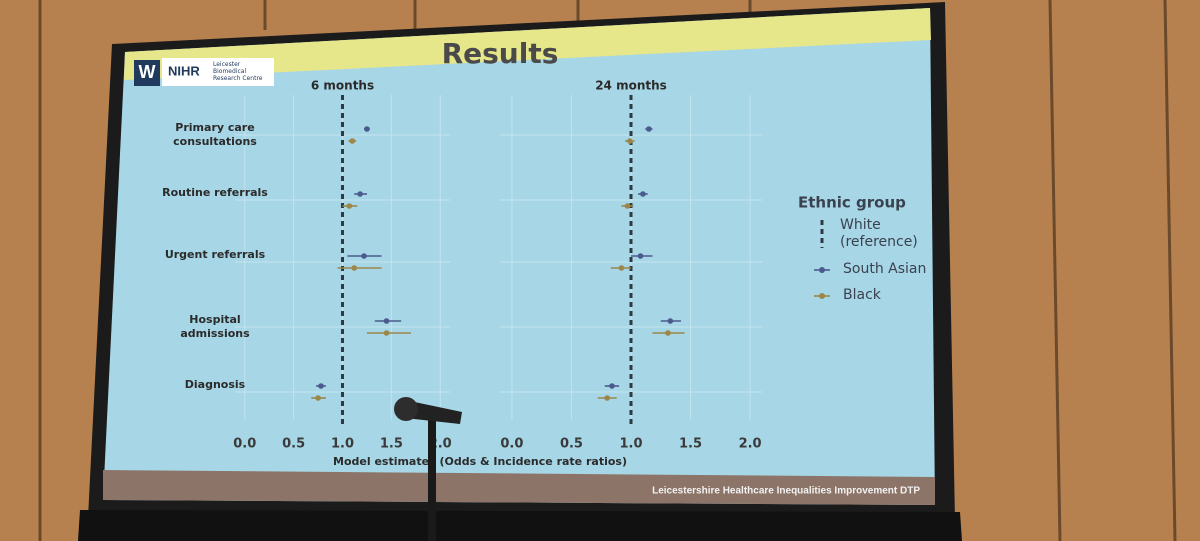 Image resolution: width=1200 pixels, height=541 pixels. Describe the element at coordinates (433, 412) in the screenshot. I see `mic-body` at that location.